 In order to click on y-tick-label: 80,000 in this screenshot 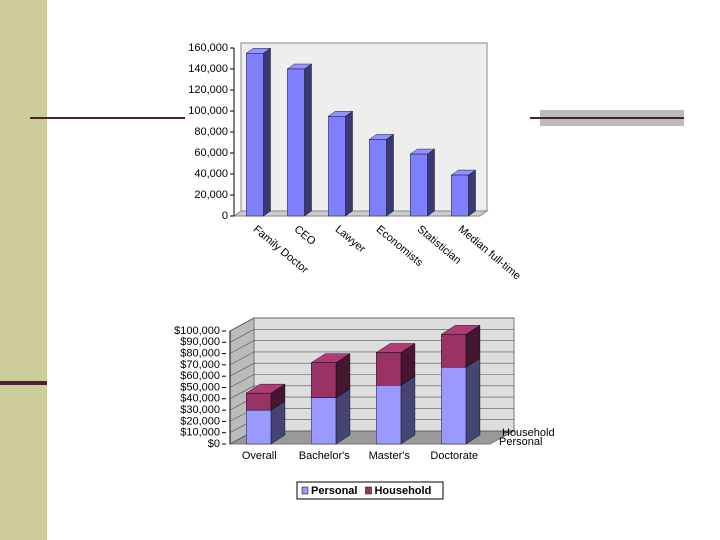, I will do `click(211, 132)`.